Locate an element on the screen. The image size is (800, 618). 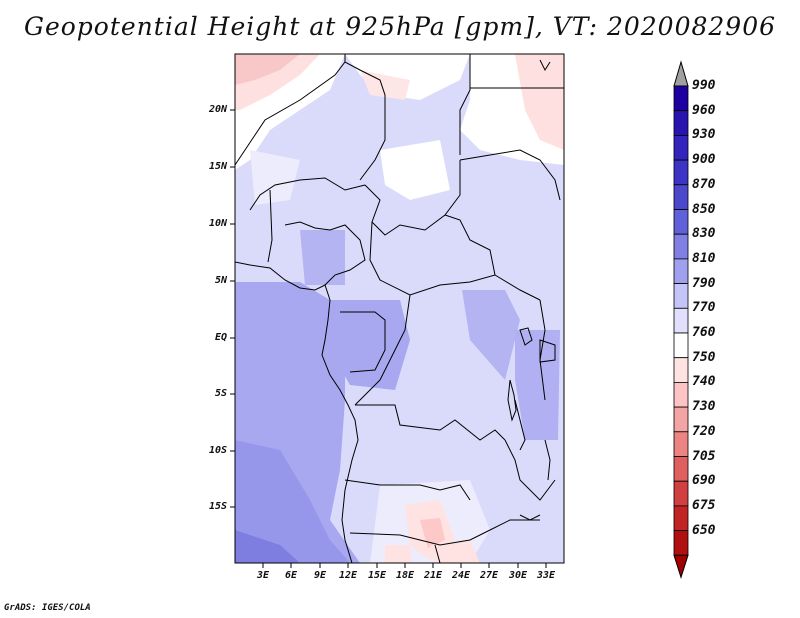
lon-label-24e: 24E is located at coordinates (461, 575).